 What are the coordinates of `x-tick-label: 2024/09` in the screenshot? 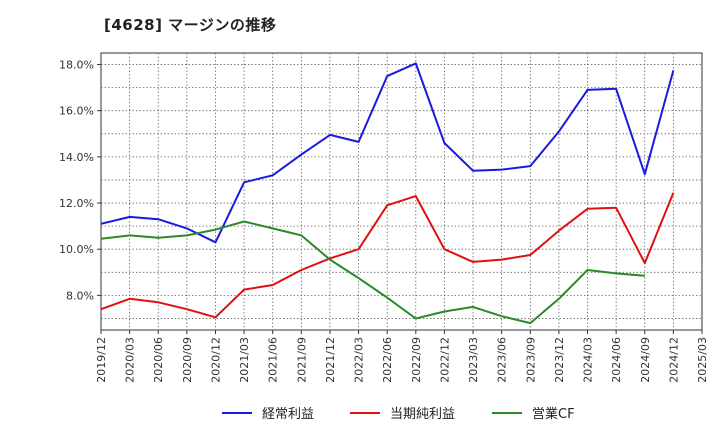 It's located at (645, 360).